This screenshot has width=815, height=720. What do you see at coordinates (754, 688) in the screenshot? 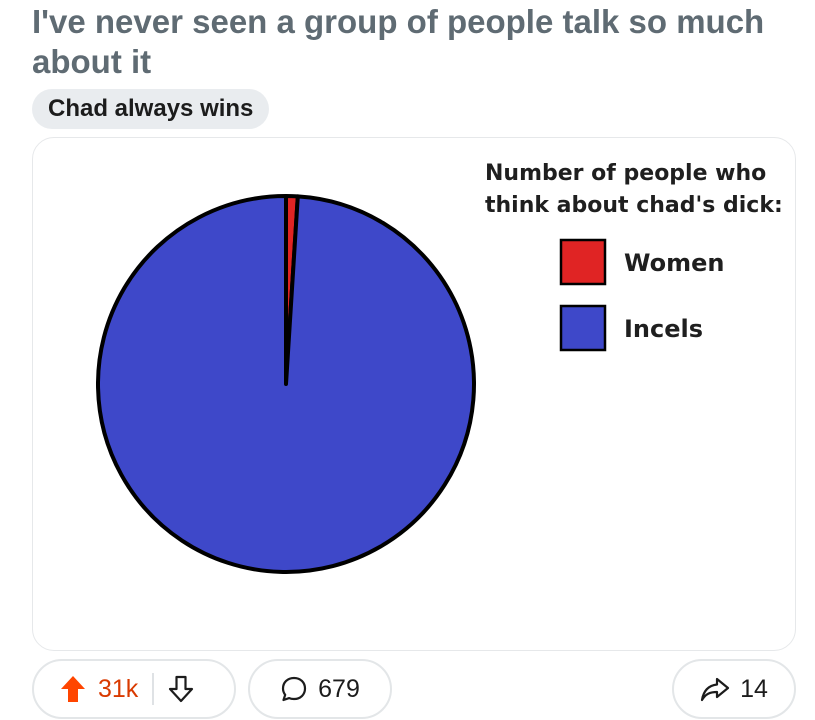
I see `share-count: 14` at bounding box center [754, 688].